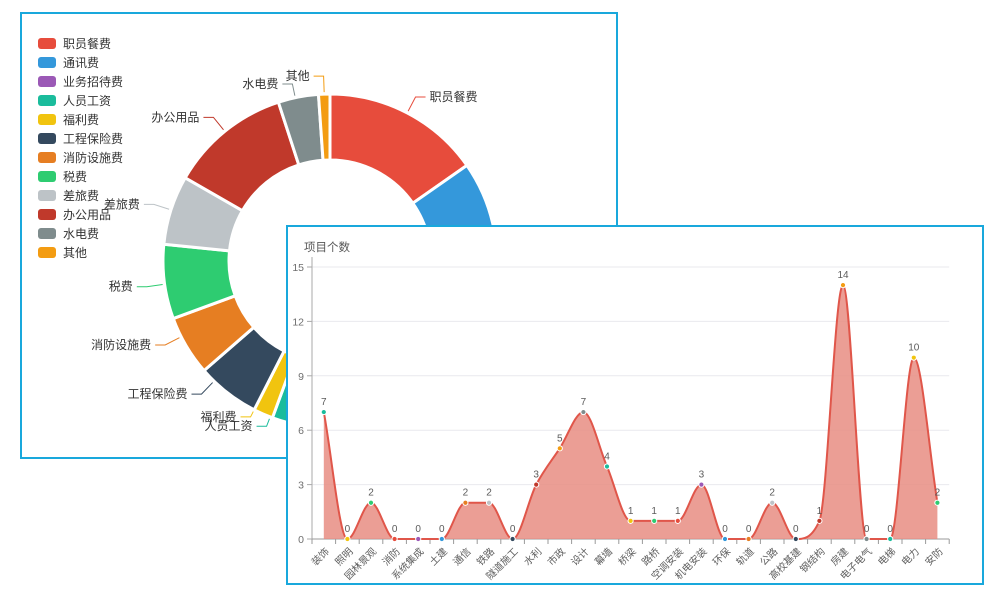 Image resolution: width=1000 pixels, height=600 pixels. I want to click on data-point-label: 3, so click(536, 475).